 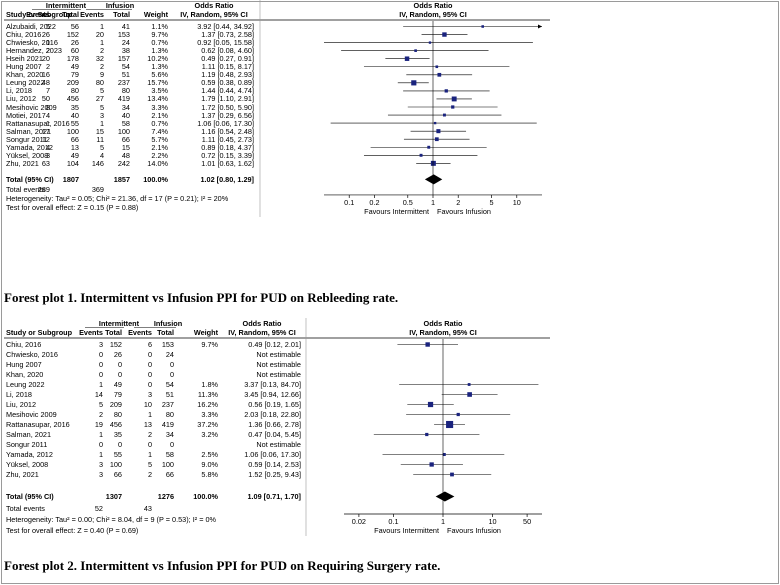 I want to click on study-odds-ratio-ci: 1.06 [0.06, 17.30], so click(x=272, y=454).